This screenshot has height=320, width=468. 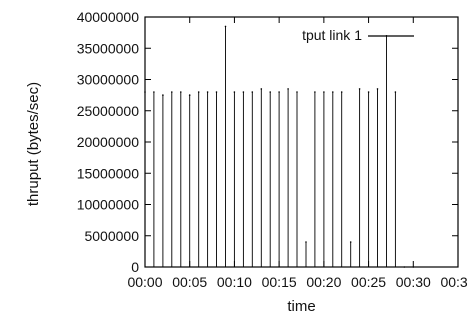 What do you see at coordinates (108, 205) in the screenshot?
I see `y-tick-label: 10000000` at bounding box center [108, 205].